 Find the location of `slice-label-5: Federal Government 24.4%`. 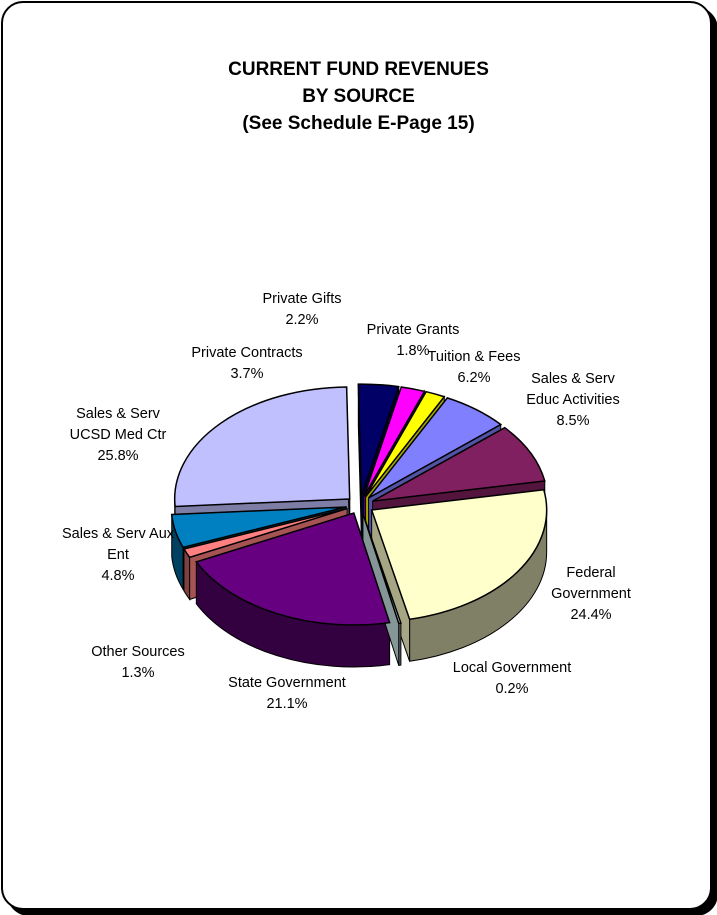

slice-label-5: Federal Government 24.4% is located at coordinates (591, 594).